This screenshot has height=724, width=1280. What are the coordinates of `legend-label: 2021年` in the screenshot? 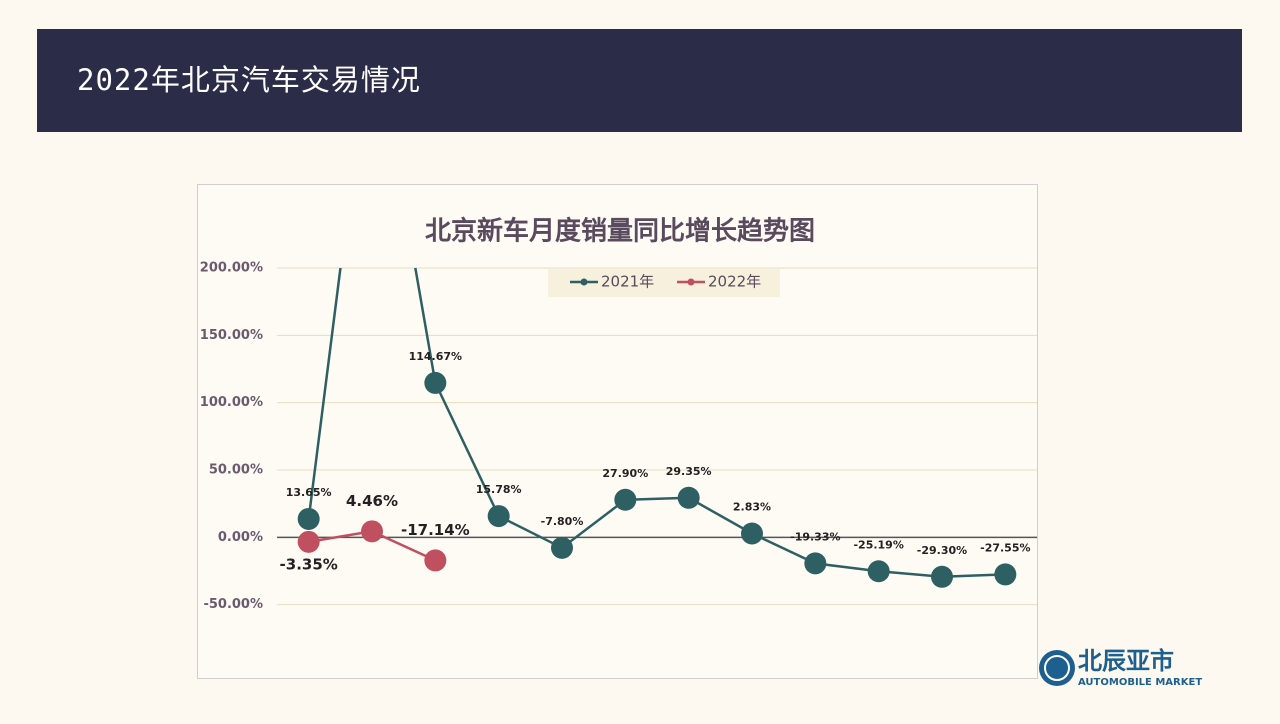 It's located at (627, 282).